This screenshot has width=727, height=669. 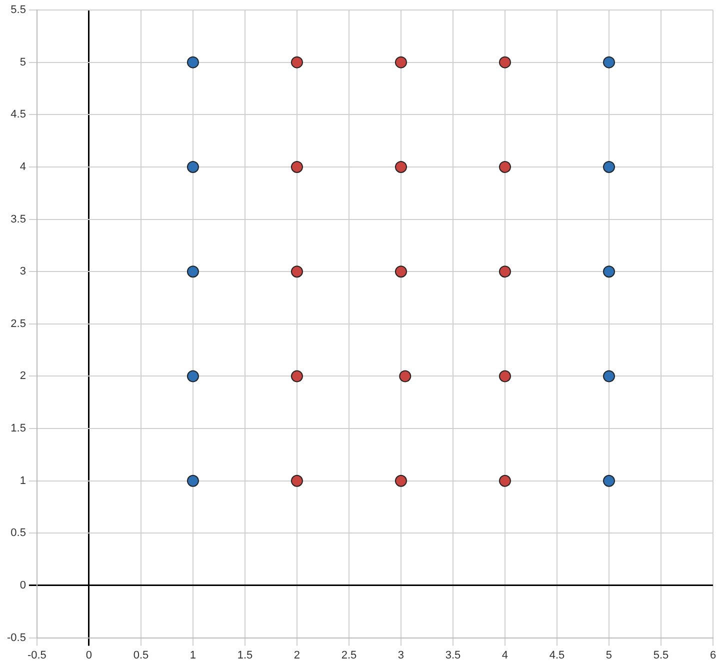 What do you see at coordinates (453, 655) in the screenshot?
I see `x-tick-label: 3.5` at bounding box center [453, 655].